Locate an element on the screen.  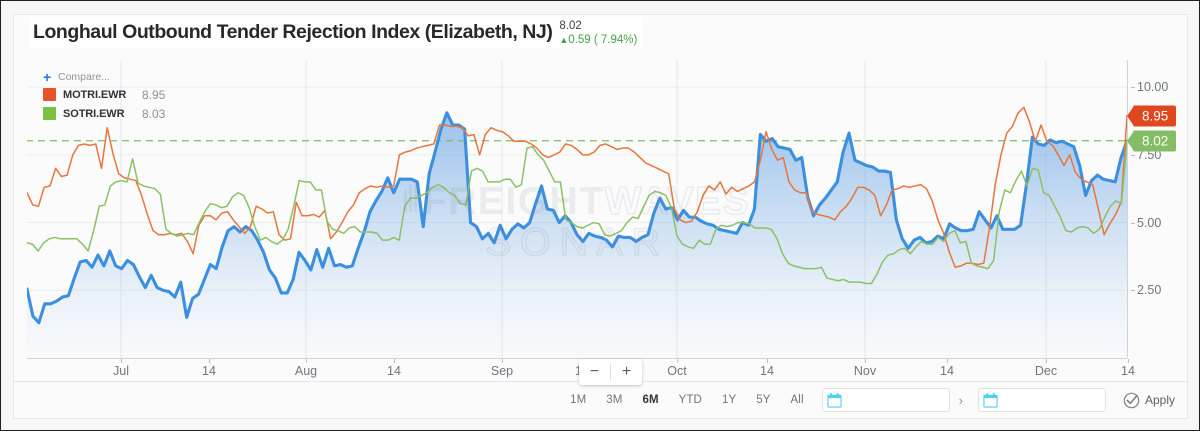
apply-button: Apply is located at coordinates (1149, 400).